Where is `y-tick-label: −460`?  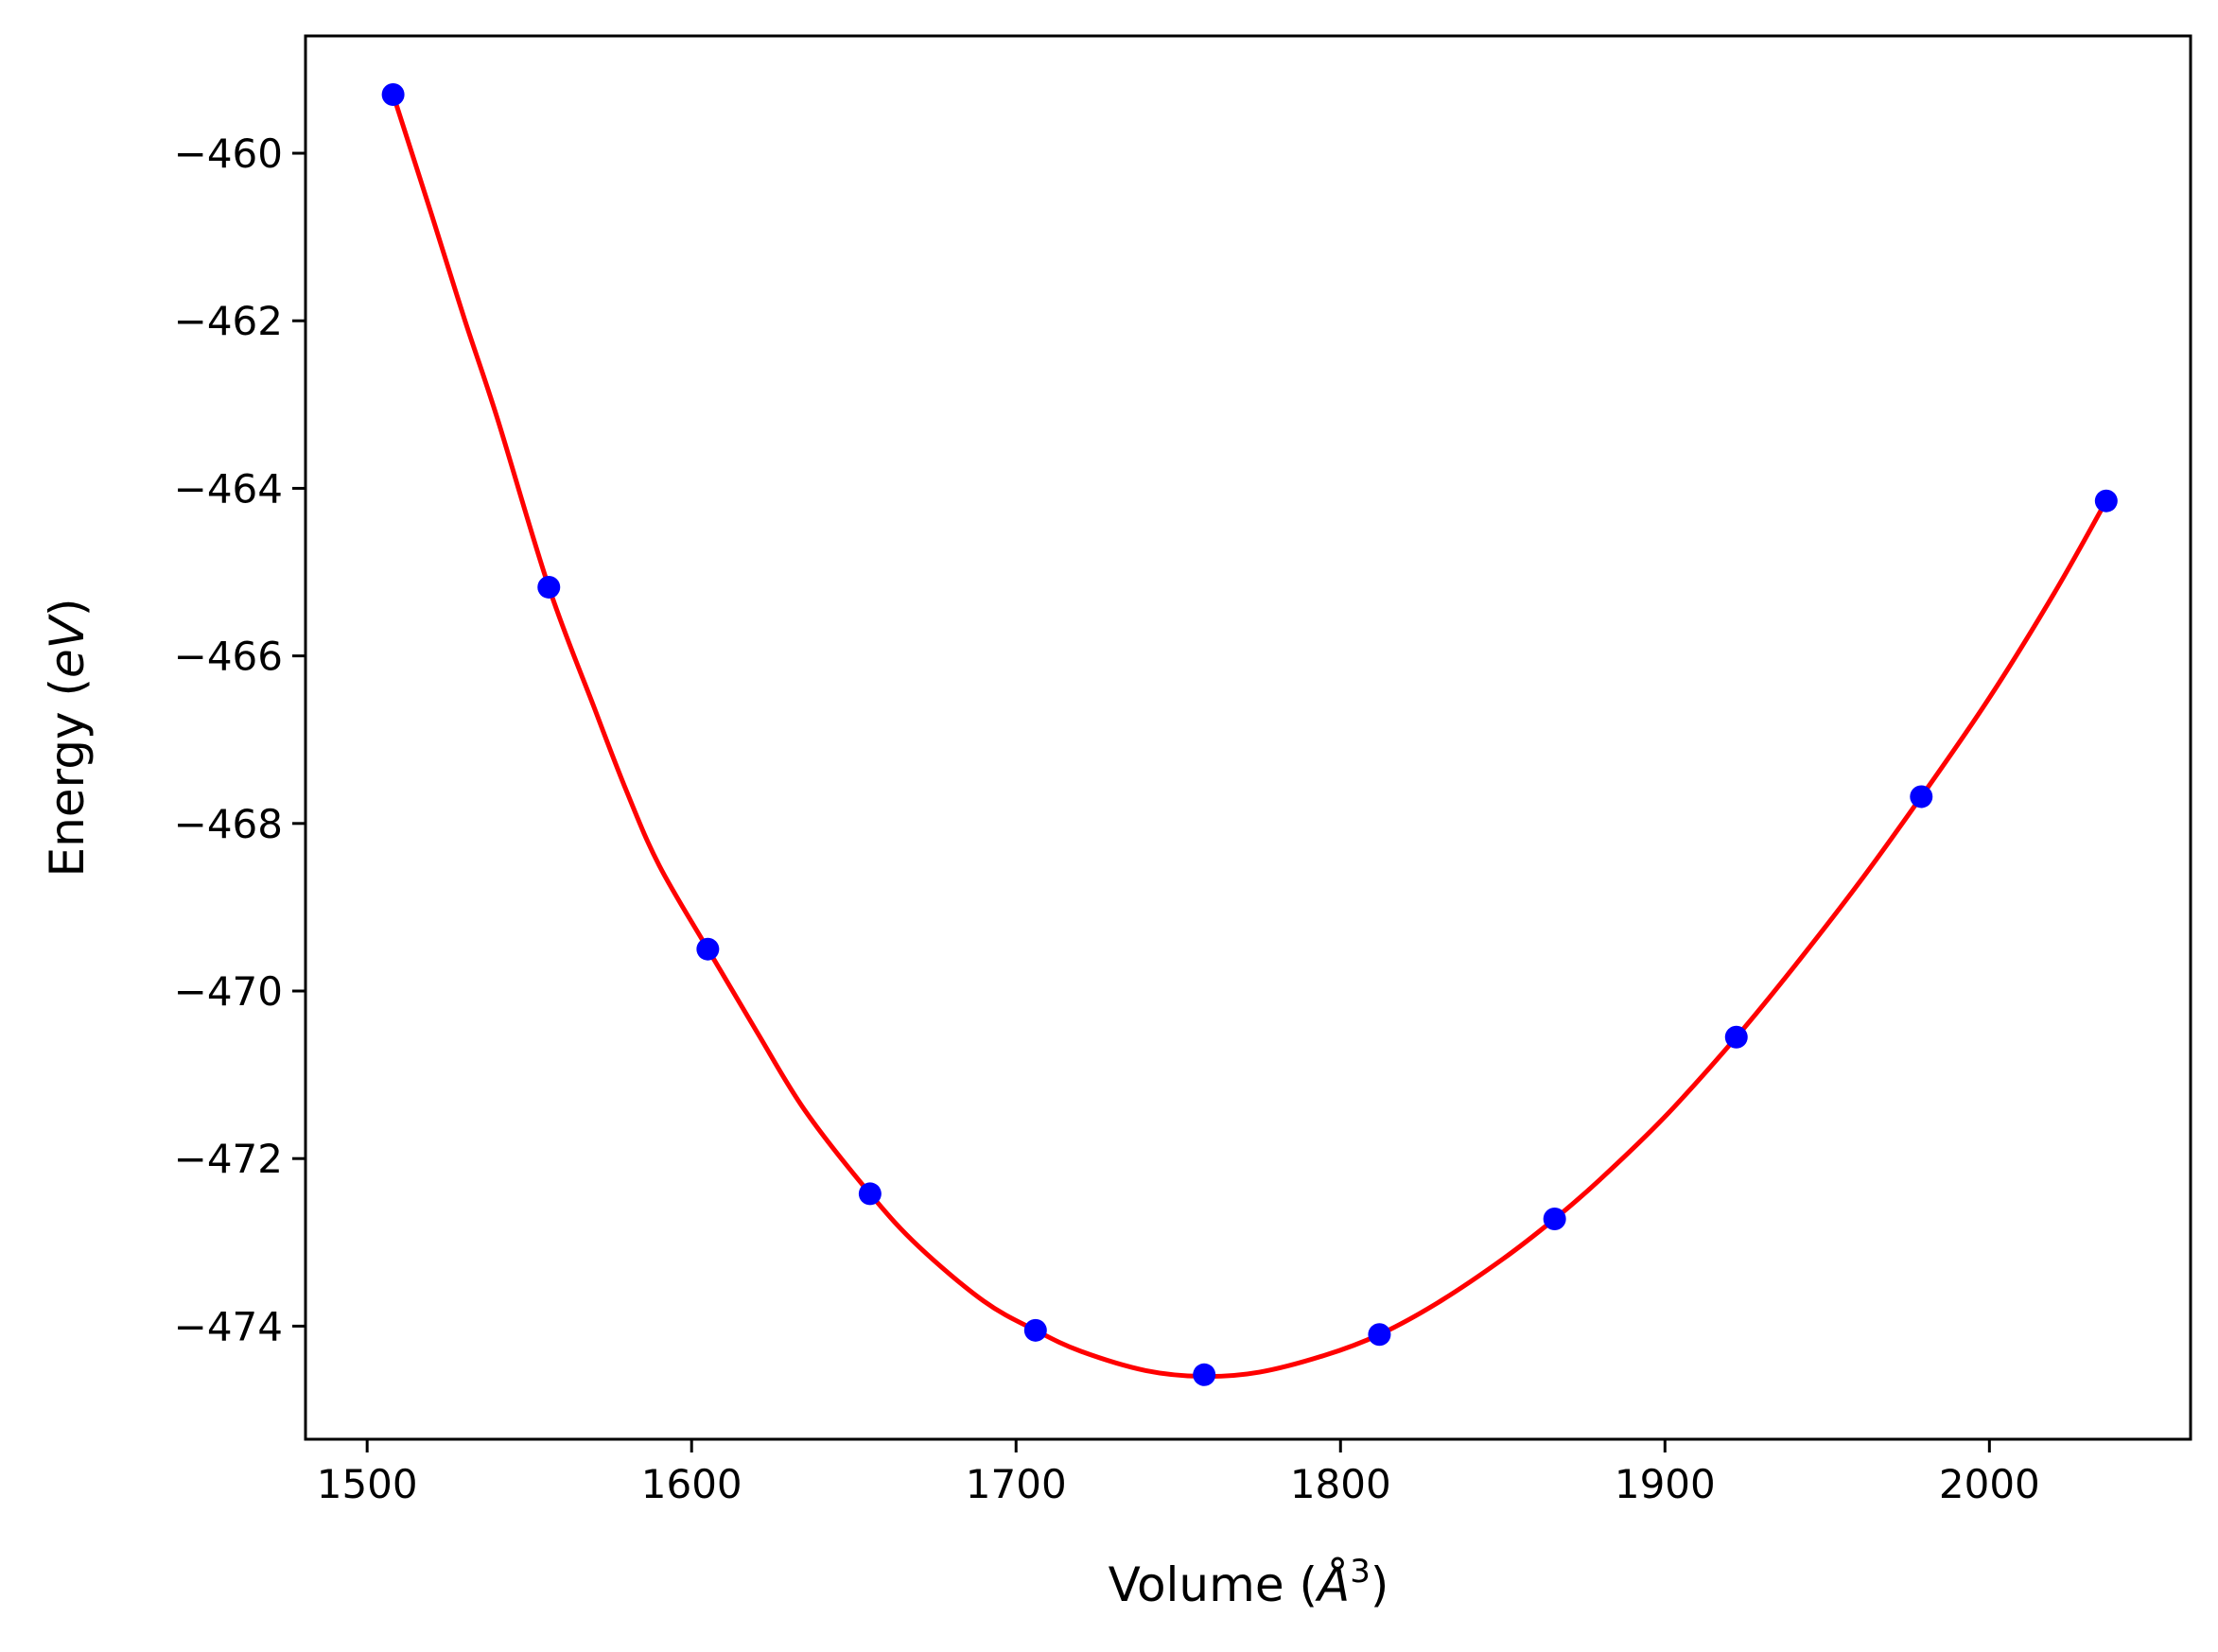 y-tick-label: −460 is located at coordinates (228, 154).